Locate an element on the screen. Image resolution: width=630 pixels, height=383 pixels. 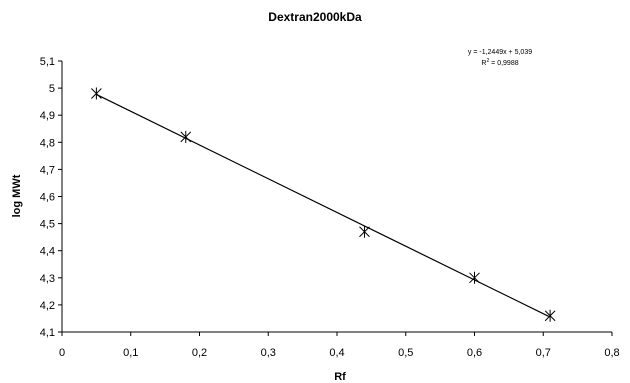
y-tick-label: 4,1 is located at coordinates (47, 333).